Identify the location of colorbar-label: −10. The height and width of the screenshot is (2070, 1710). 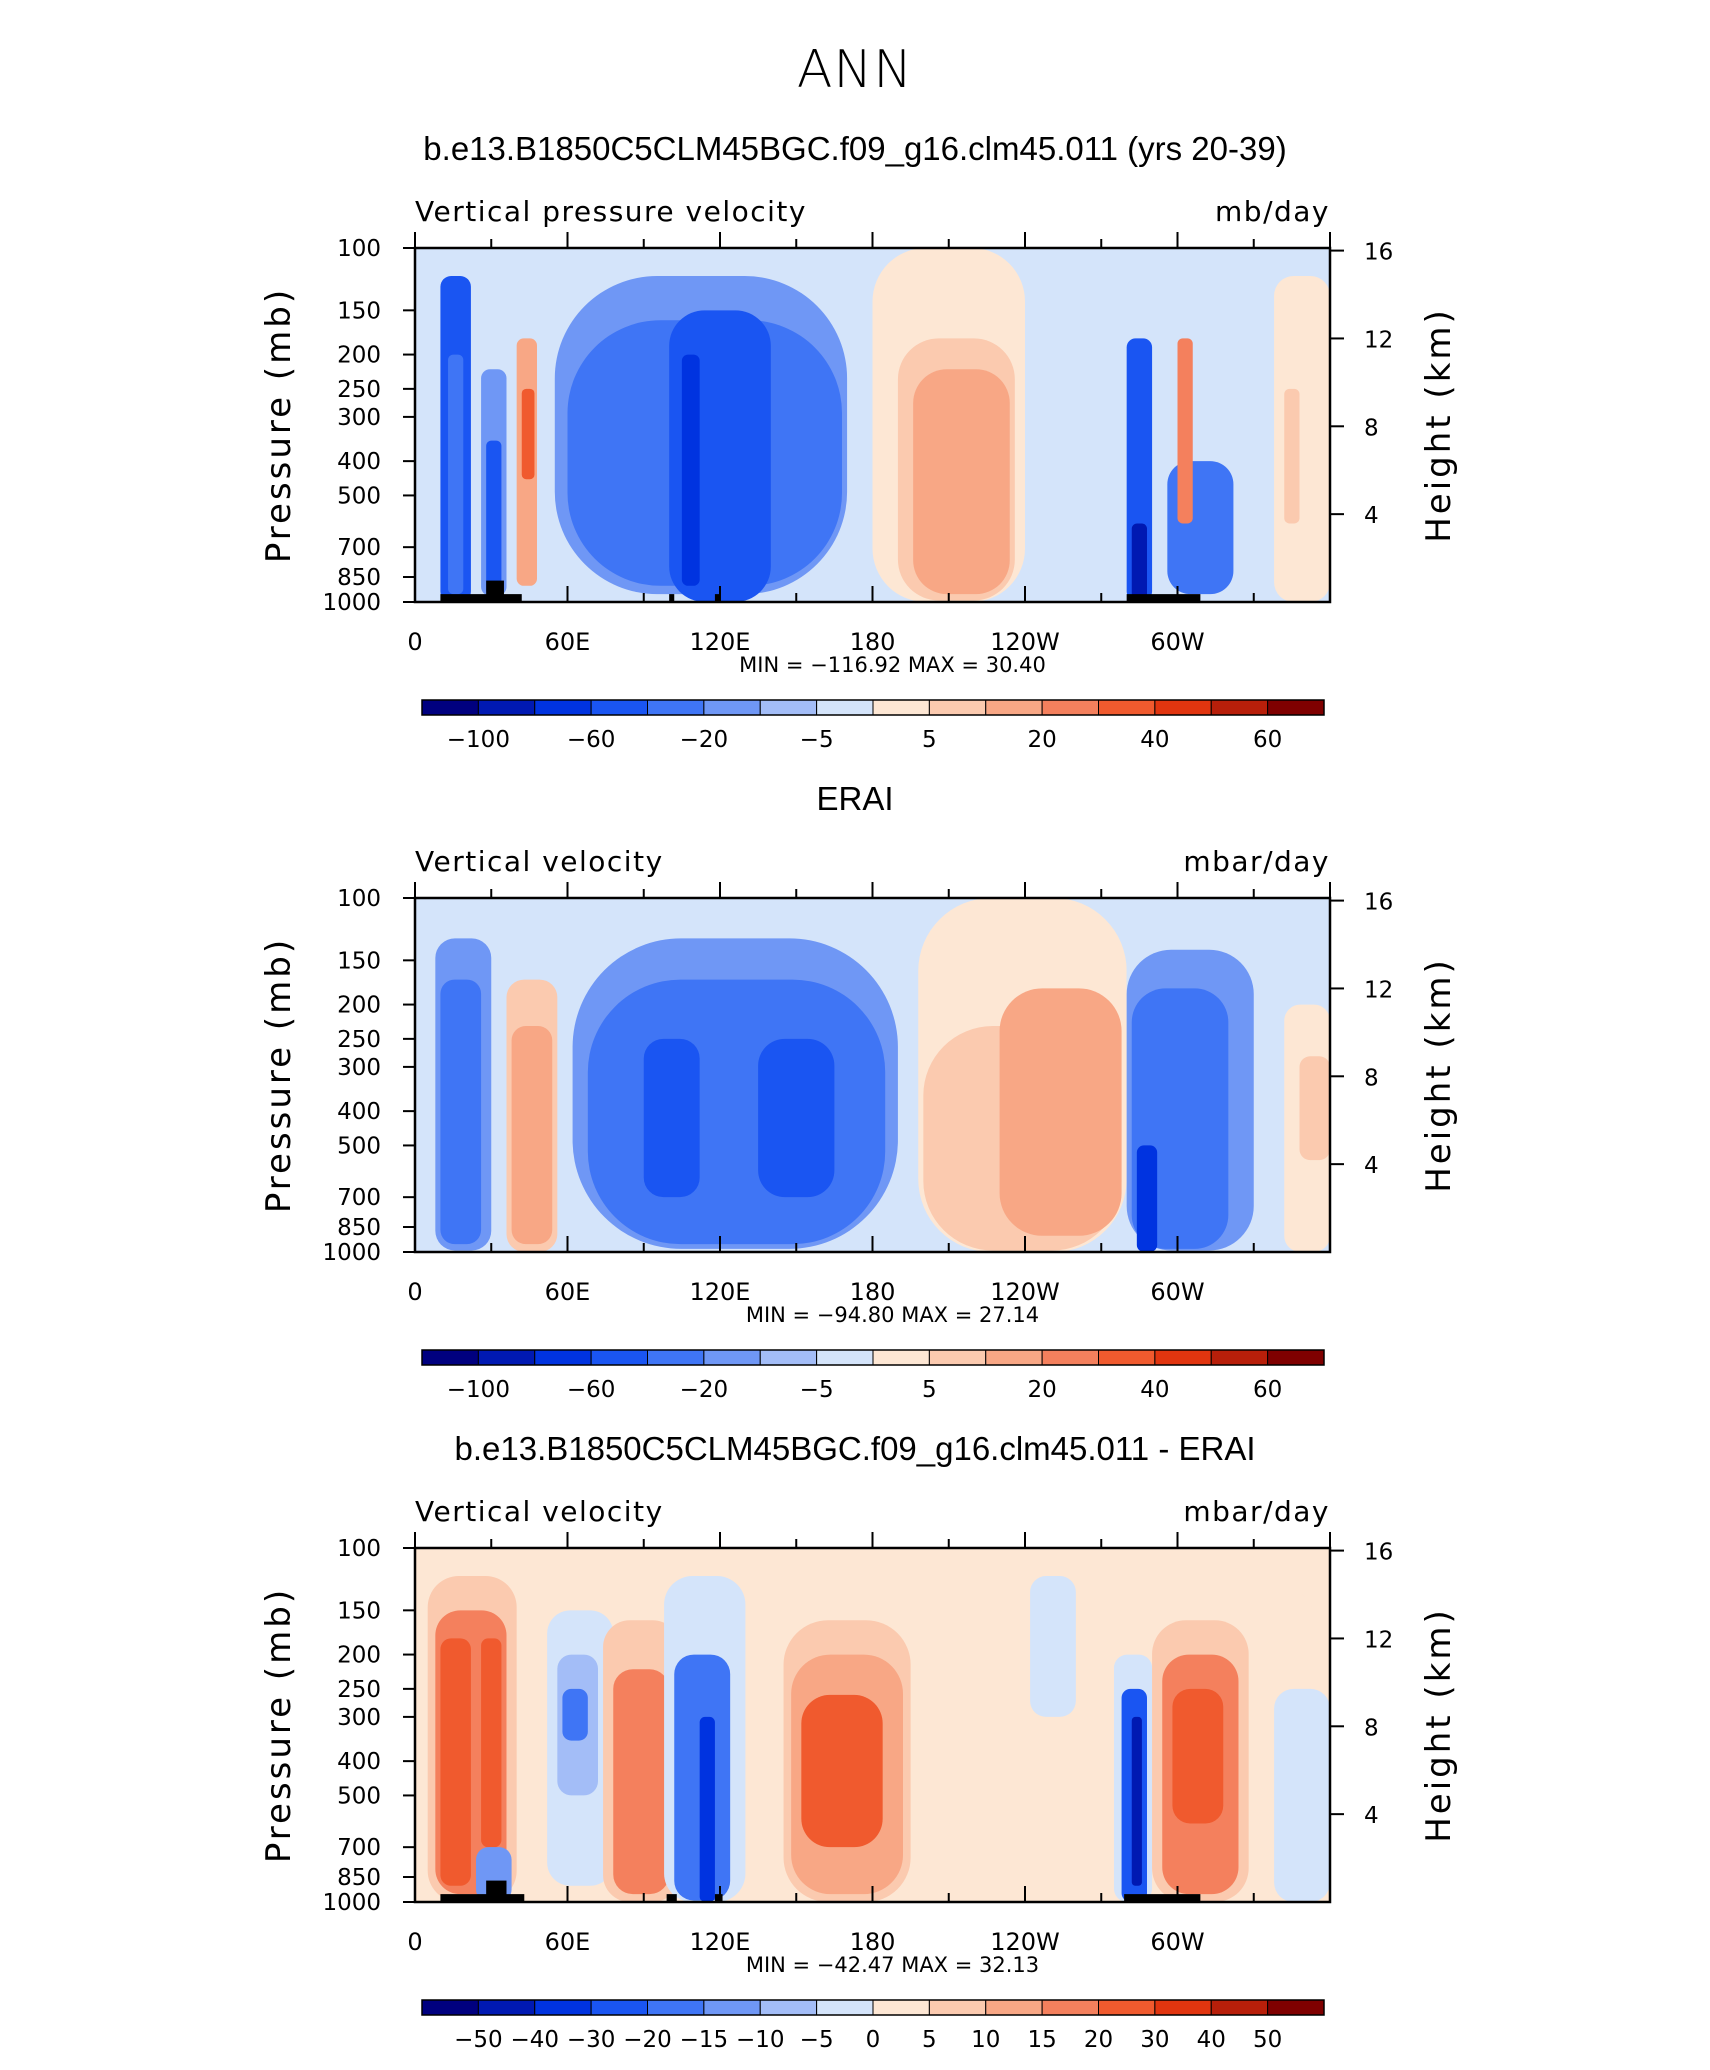
(760, 2040).